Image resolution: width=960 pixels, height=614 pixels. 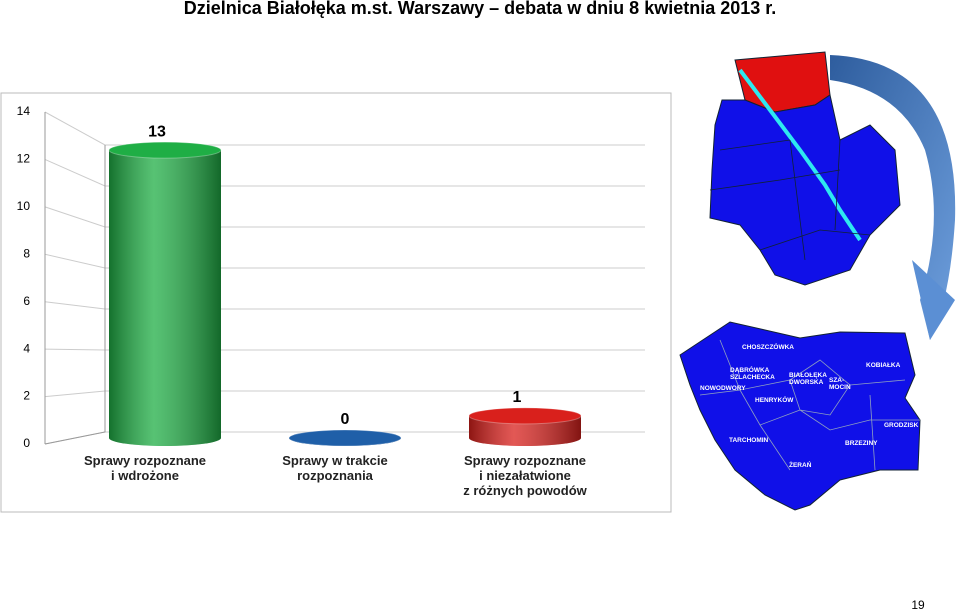 What do you see at coordinates (893, 197) in the screenshot?
I see `arrow` at bounding box center [893, 197].